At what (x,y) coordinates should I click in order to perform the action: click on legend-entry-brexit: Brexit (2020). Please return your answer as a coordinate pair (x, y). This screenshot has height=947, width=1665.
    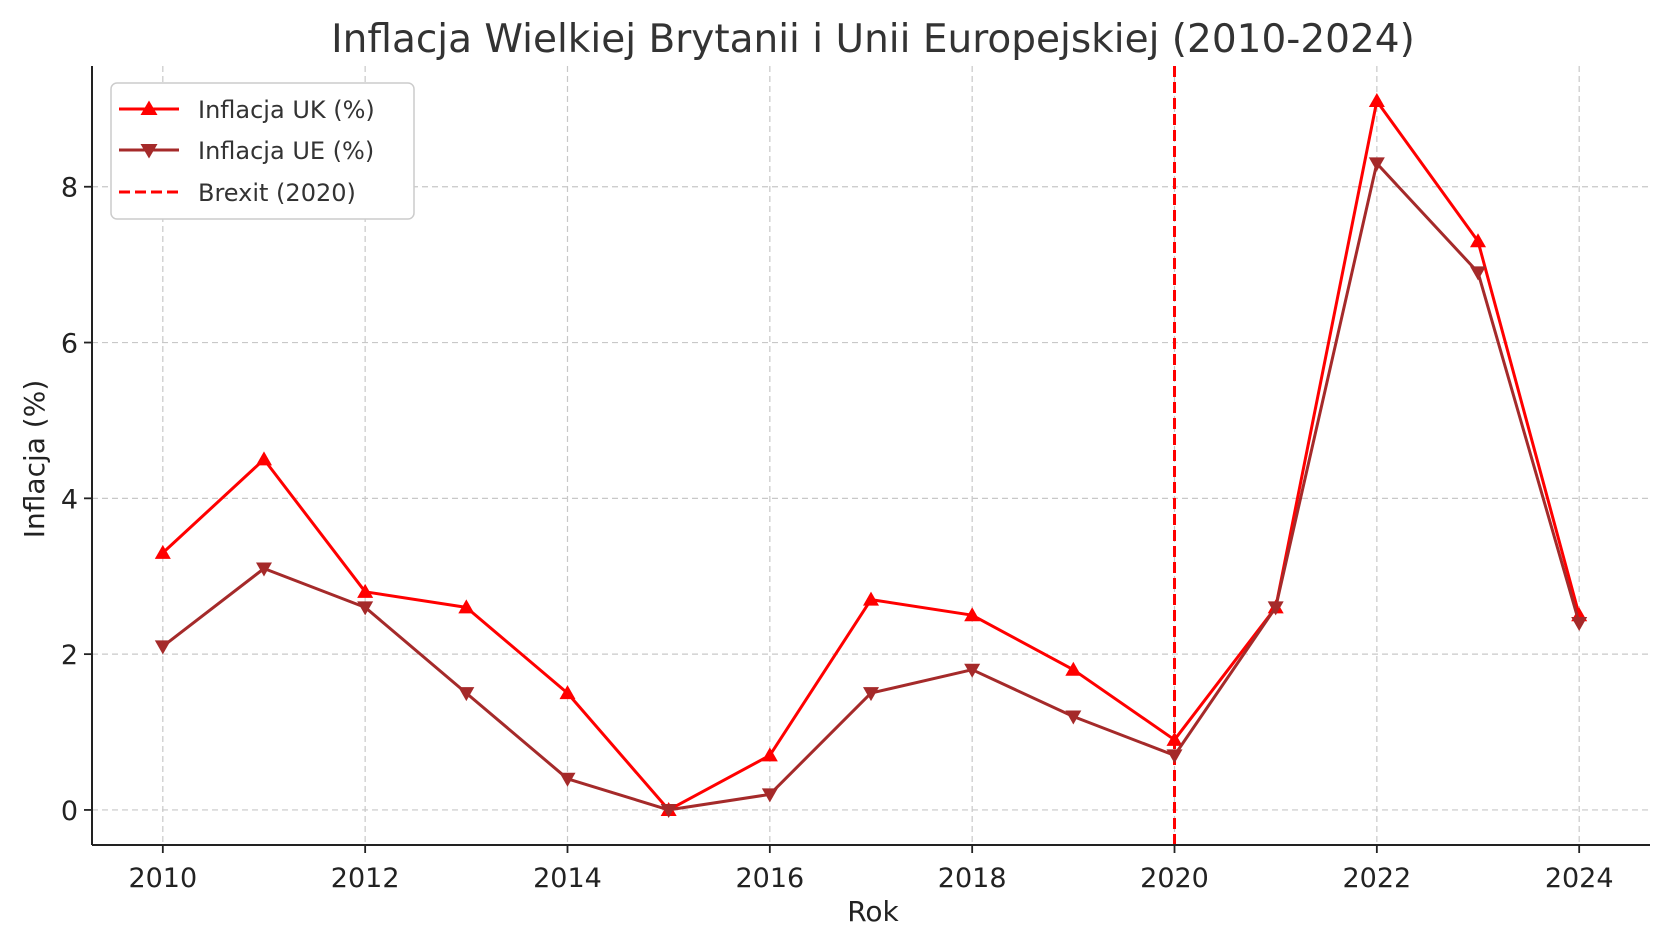
    Looking at the image, I should click on (237, 193).